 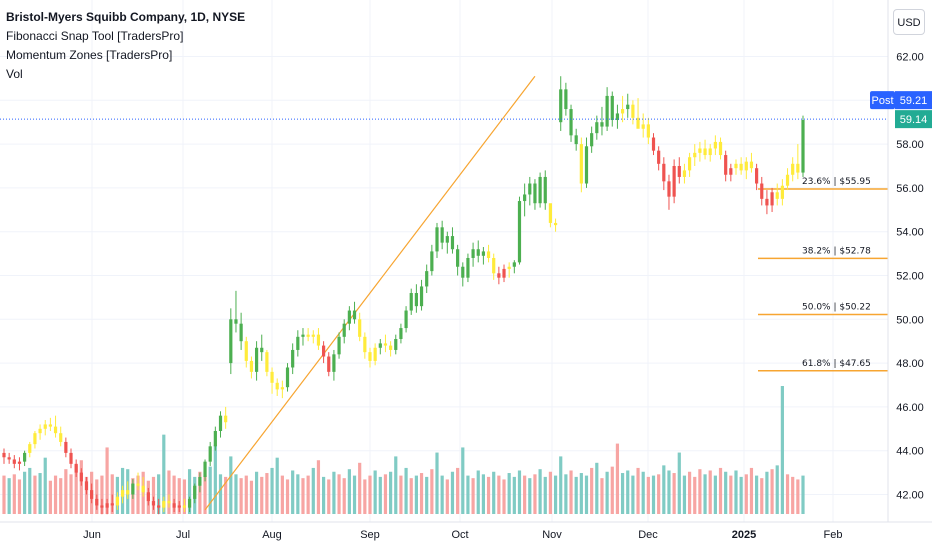 What do you see at coordinates (909, 22) in the screenshot?
I see `currency-button: USD` at bounding box center [909, 22].